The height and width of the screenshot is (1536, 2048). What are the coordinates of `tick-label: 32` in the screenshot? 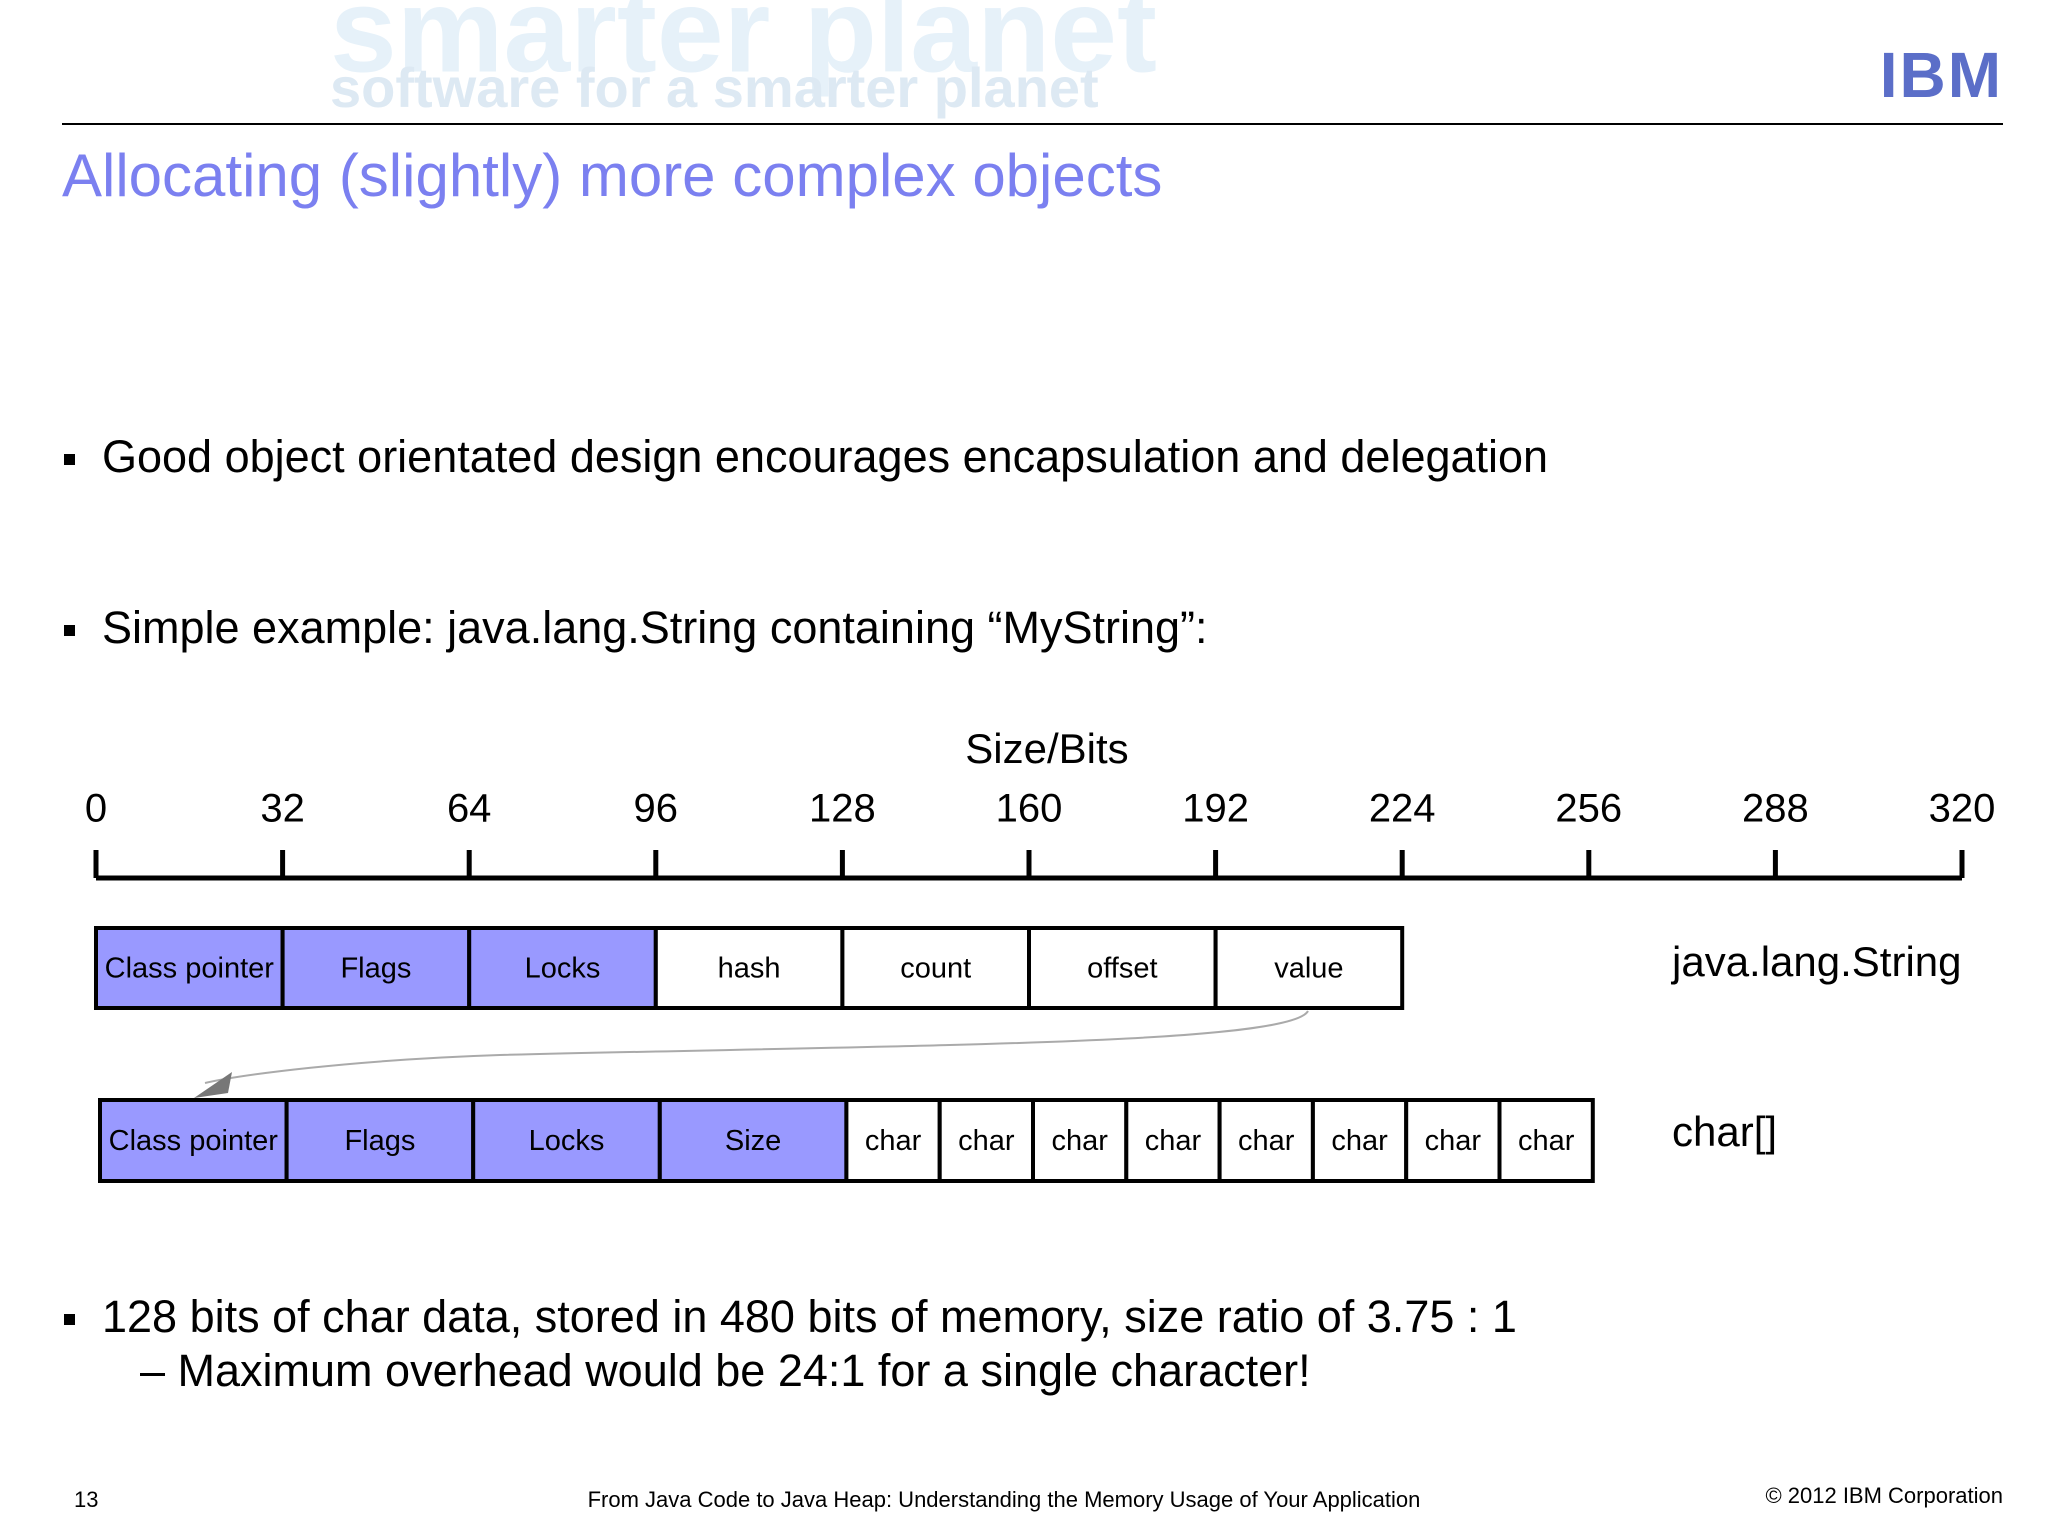 It's located at (282, 809).